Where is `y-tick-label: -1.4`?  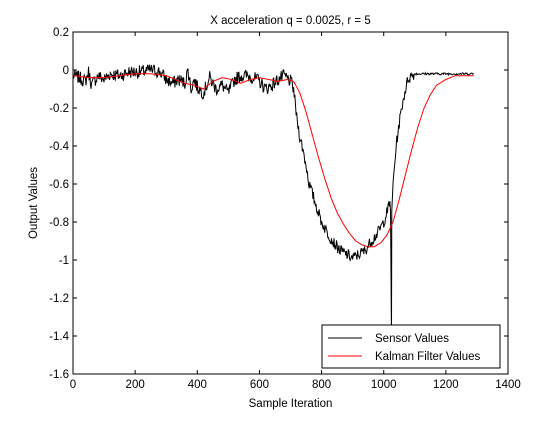
y-tick-label: -1.4 is located at coordinates (59, 337).